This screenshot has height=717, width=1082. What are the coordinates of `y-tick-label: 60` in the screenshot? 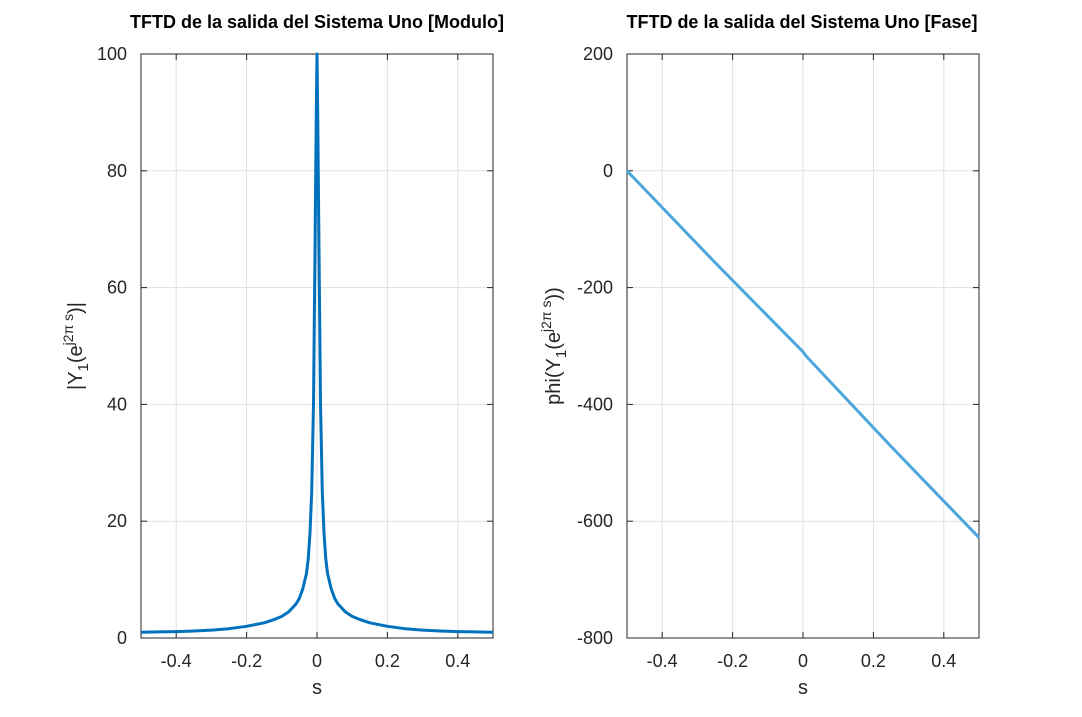 It's located at (117, 288).